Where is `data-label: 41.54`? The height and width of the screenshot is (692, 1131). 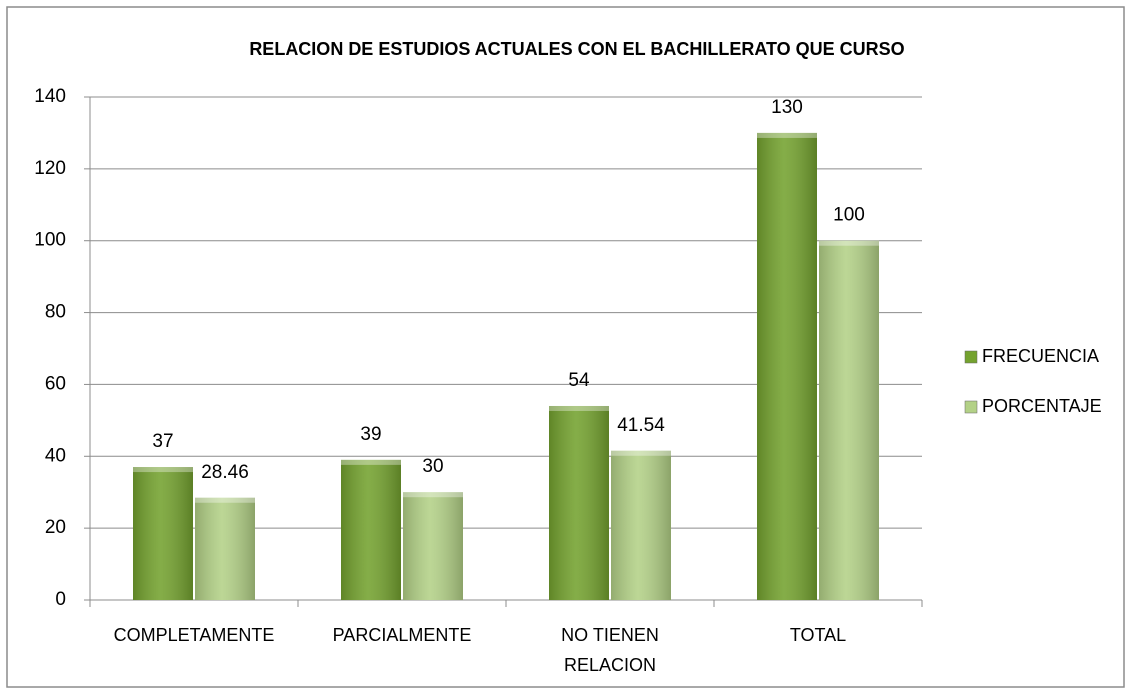
data-label: 41.54 is located at coordinates (641, 425).